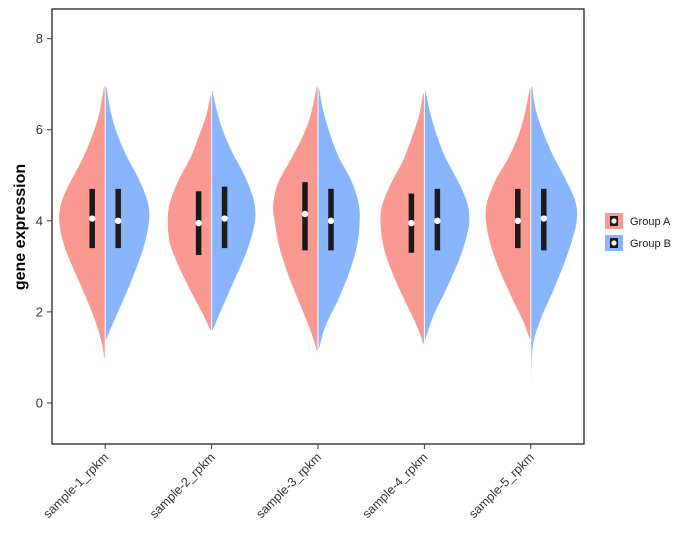 Image resolution: width=683 pixels, height=543 pixels. What do you see at coordinates (650, 222) in the screenshot?
I see `legend-label: Group A` at bounding box center [650, 222].